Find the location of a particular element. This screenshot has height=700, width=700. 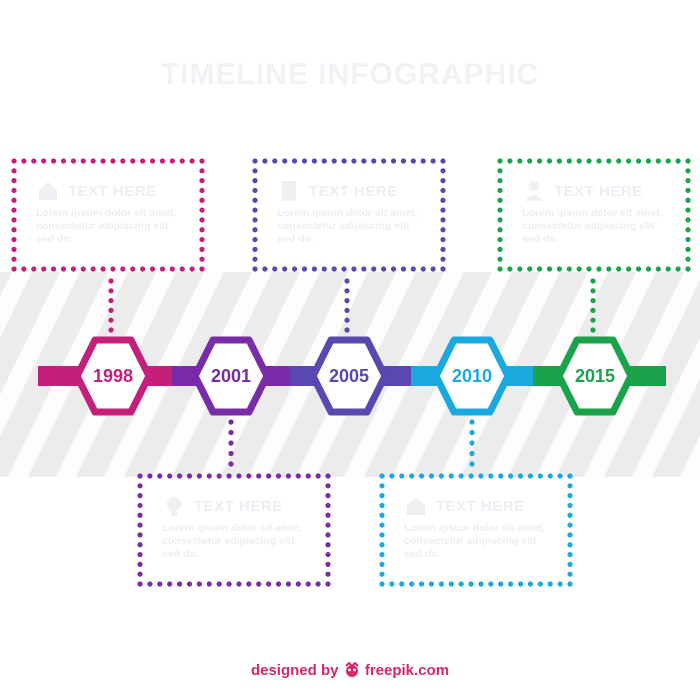

year-label-2005: 2005 is located at coordinates (349, 376).